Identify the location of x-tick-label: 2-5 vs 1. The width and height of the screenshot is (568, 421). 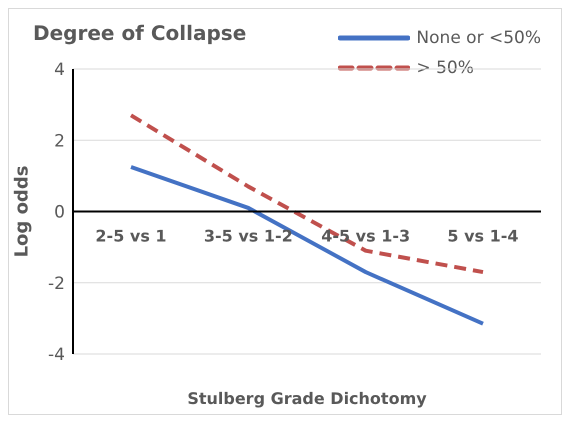
(131, 236).